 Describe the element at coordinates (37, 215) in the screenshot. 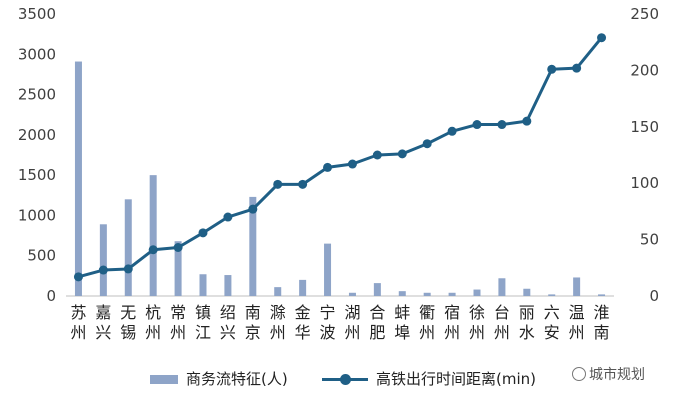

I see `left-tick-label: 1000` at that location.